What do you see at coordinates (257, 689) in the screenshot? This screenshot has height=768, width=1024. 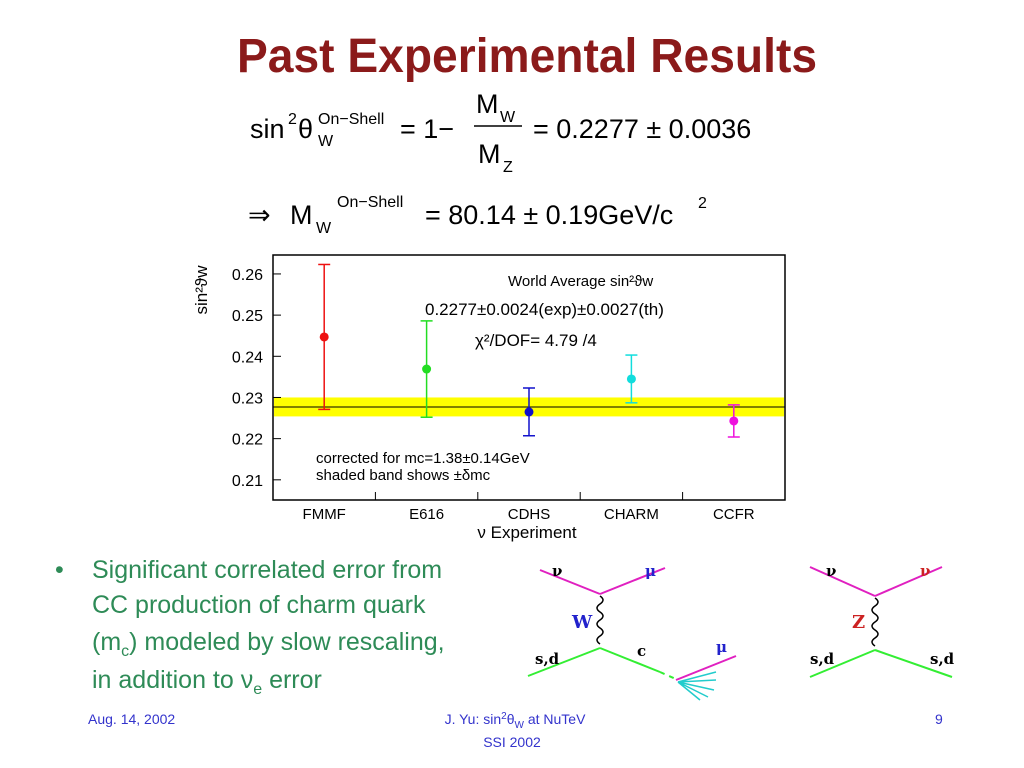 I see `subscript: e` at bounding box center [257, 689].